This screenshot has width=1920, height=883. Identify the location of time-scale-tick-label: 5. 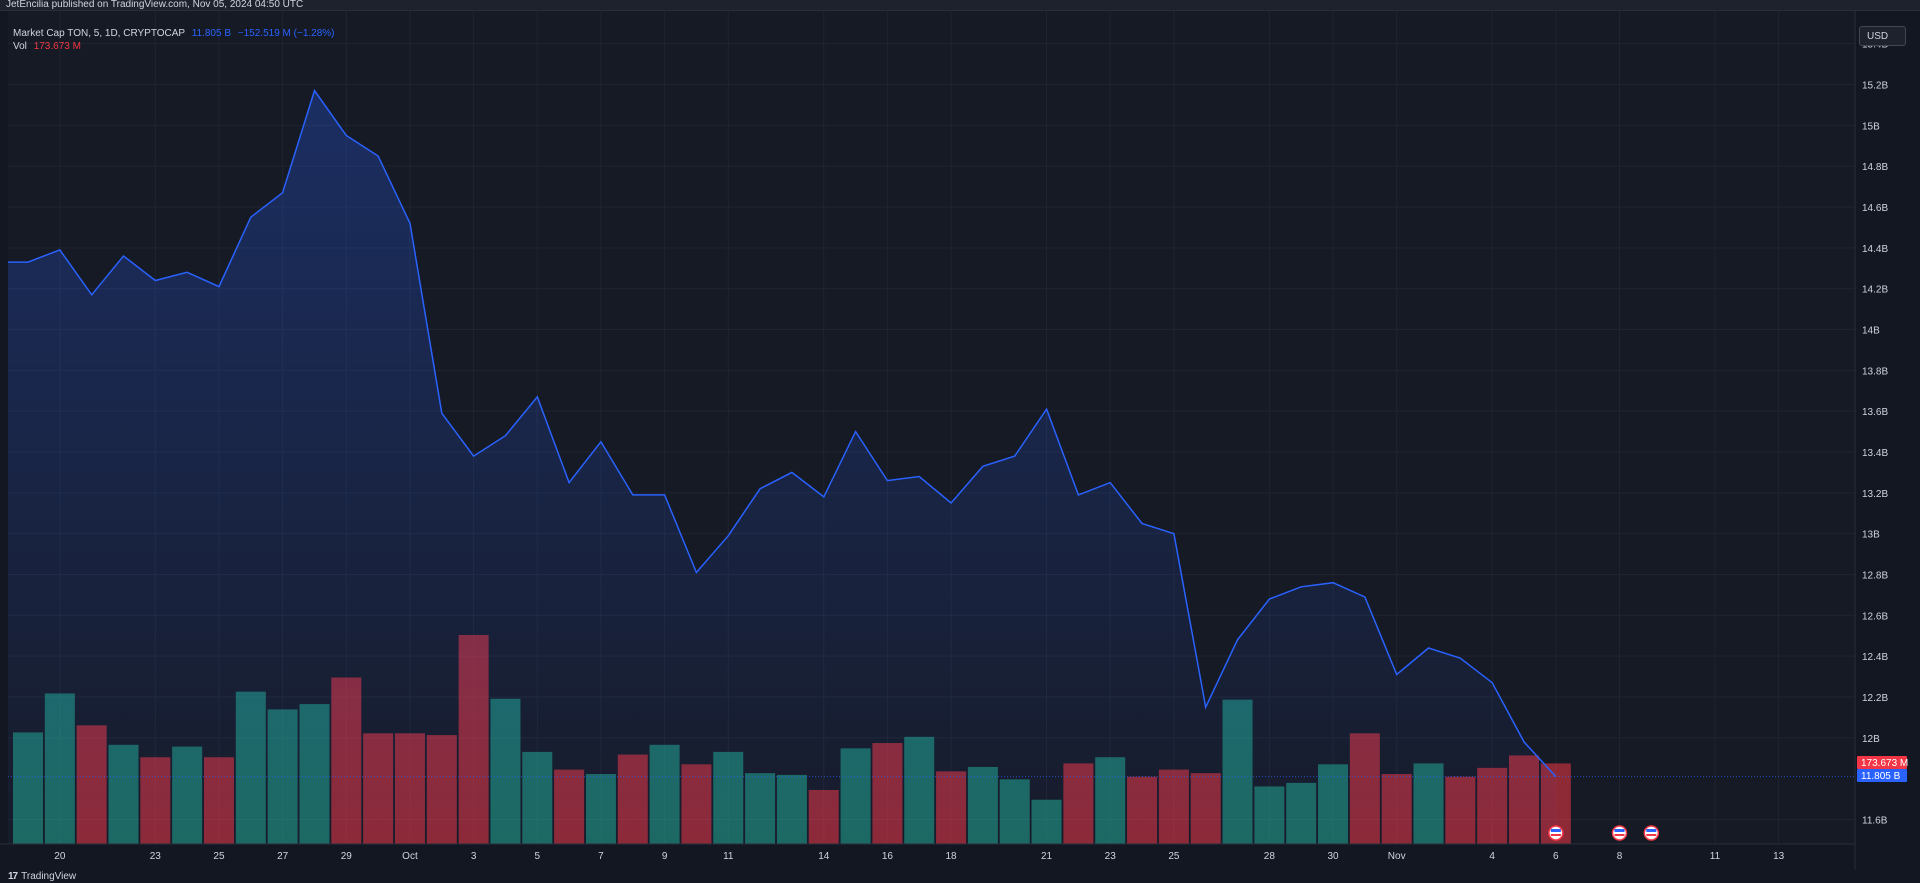
(537, 856).